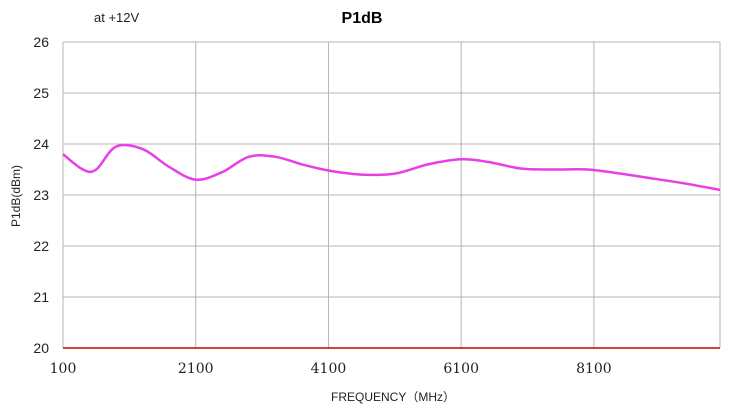  What do you see at coordinates (63, 369) in the screenshot?
I see `x-tick-label: 100` at bounding box center [63, 369].